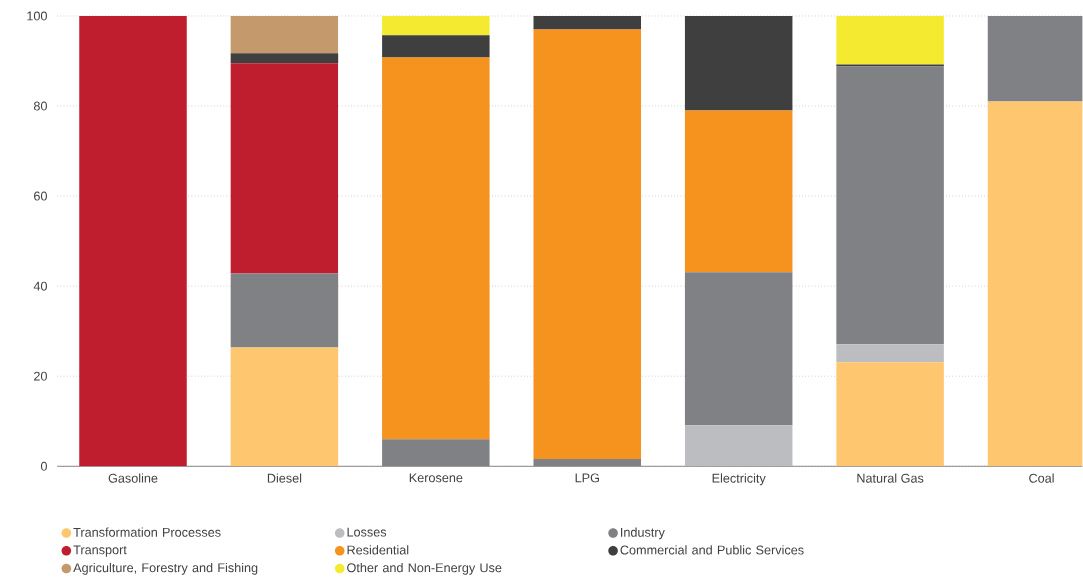  I want to click on legend-label: Industry, so click(643, 533).